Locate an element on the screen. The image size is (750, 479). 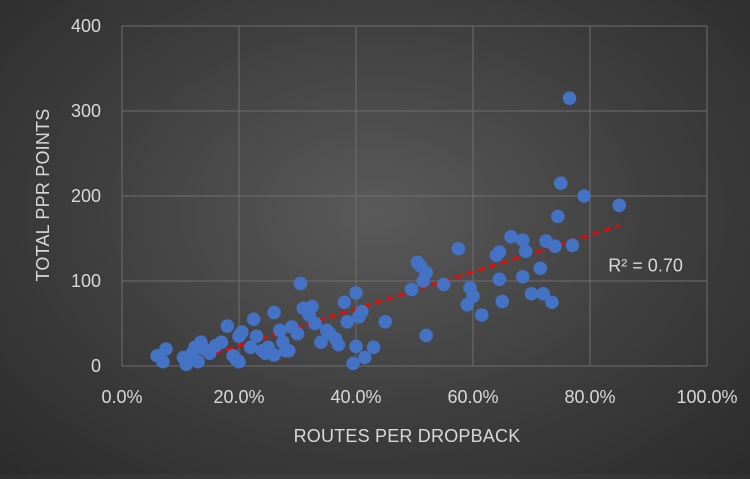
y-tick-label: 300 is located at coordinates (86, 111).